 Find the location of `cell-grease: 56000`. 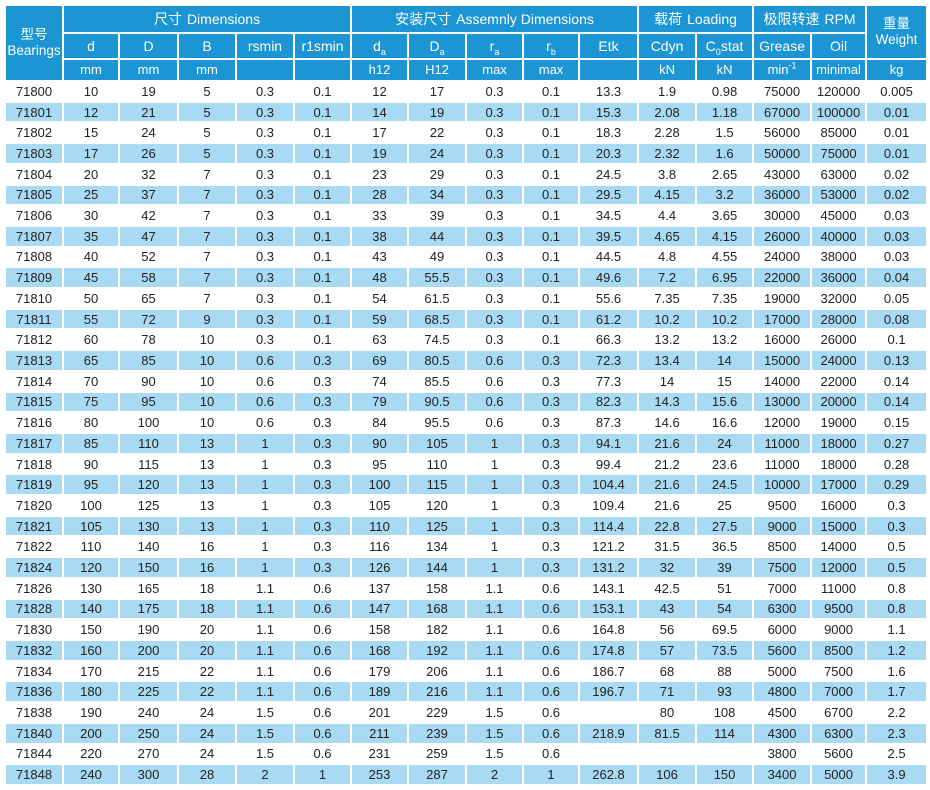

cell-grease: 56000 is located at coordinates (782, 133).